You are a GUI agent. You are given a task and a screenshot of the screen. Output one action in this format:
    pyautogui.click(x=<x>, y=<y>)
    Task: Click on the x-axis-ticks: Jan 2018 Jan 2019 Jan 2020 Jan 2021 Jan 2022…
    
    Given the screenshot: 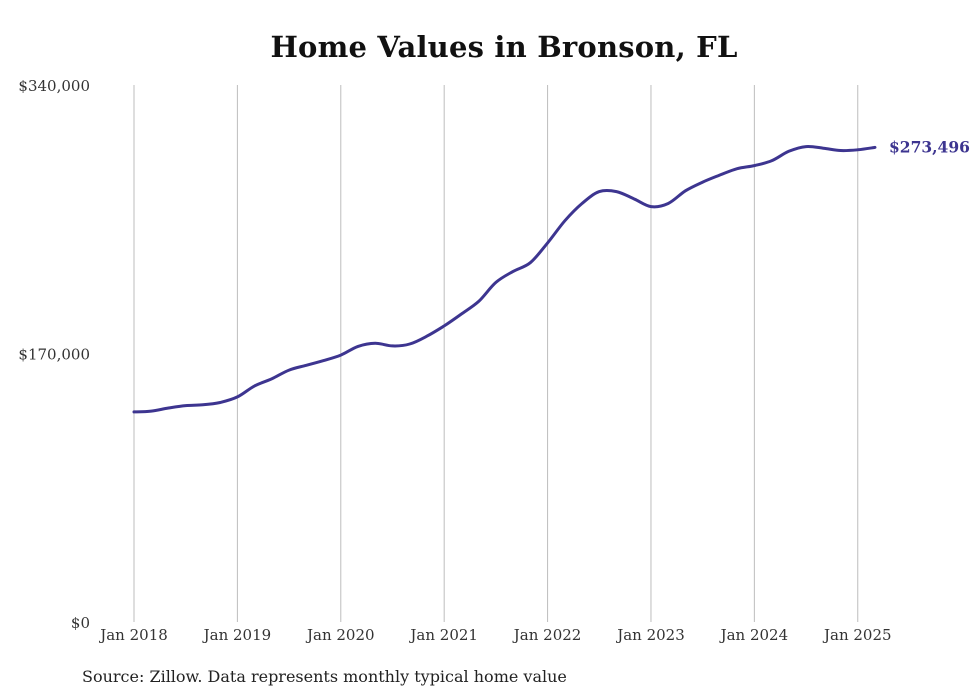 What is the action you would take?
    pyautogui.click(x=494, y=635)
    